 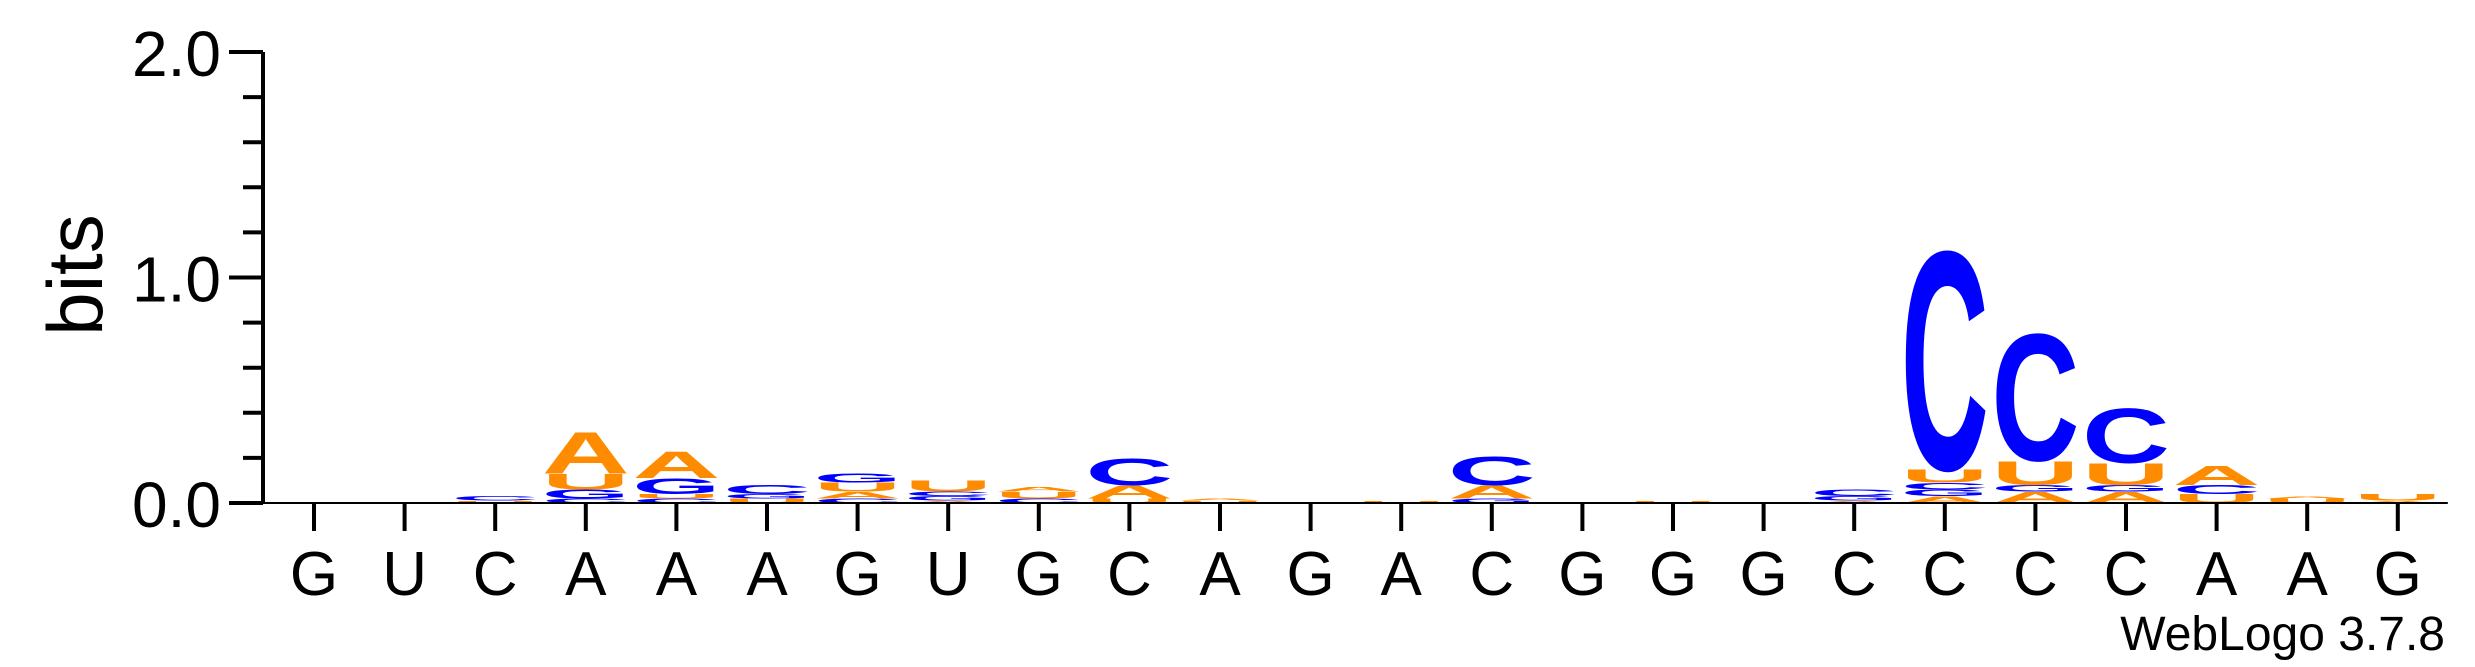 I want to click on logo-column: UCA, so click(x=2217, y=482).